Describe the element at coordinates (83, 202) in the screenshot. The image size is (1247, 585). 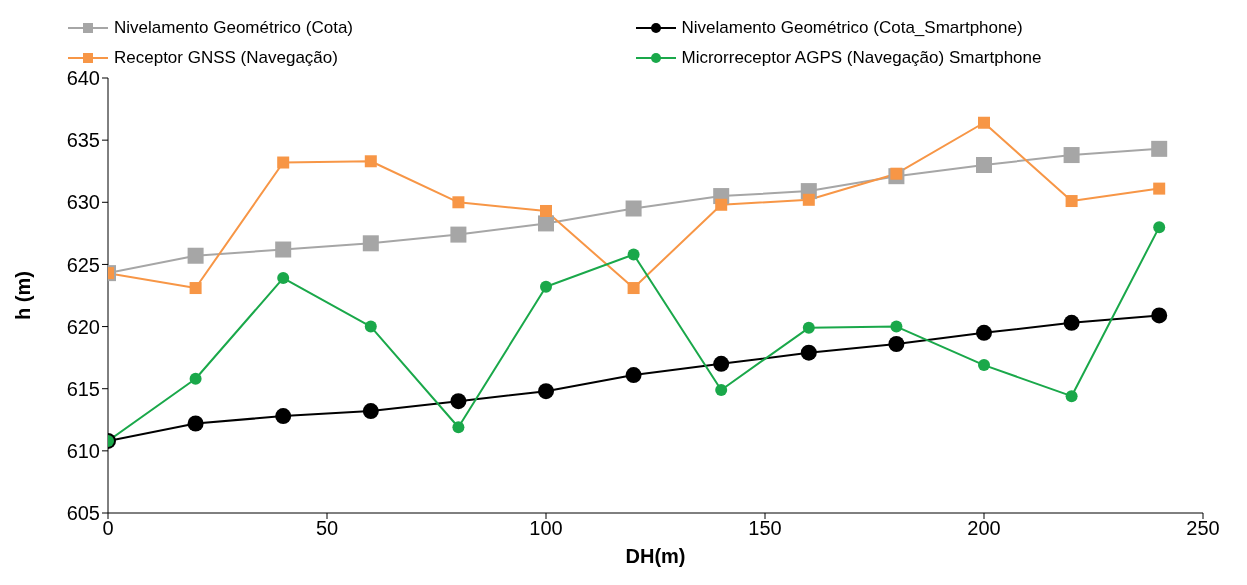
I see `y-tick-label: 630` at that location.